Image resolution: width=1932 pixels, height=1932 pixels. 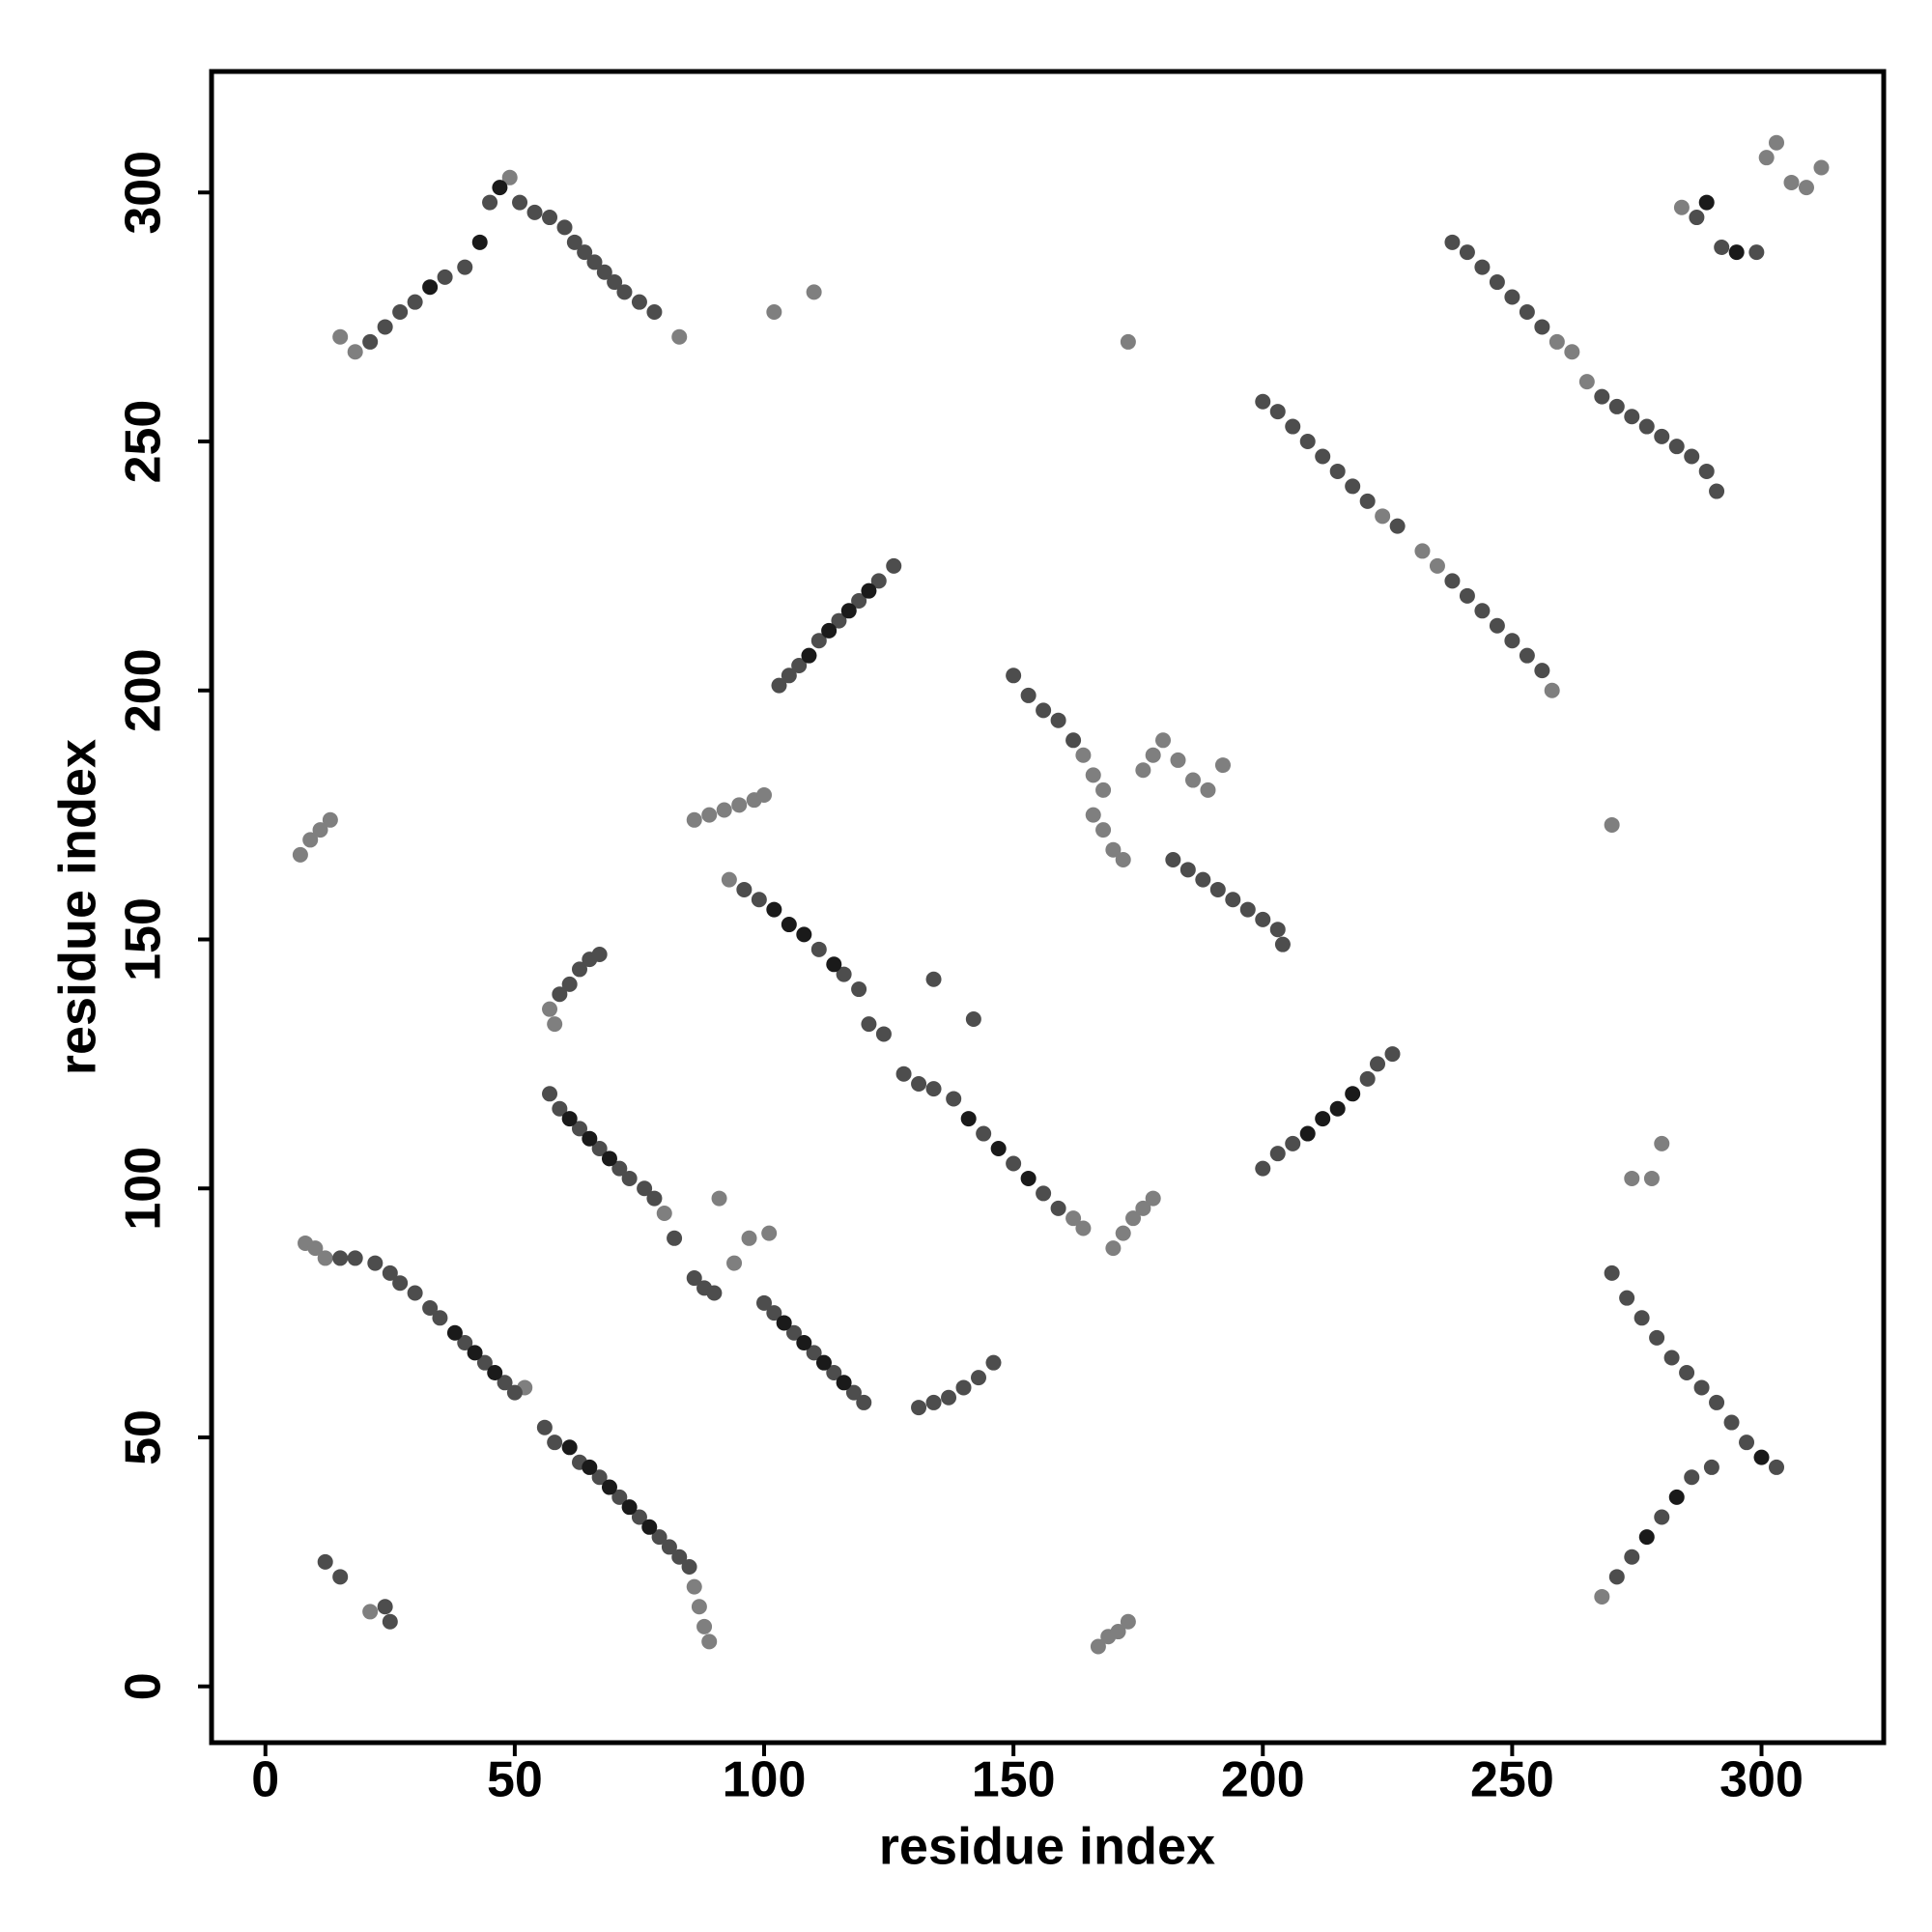 I want to click on x-tick-label: 0, so click(x=265, y=1780).